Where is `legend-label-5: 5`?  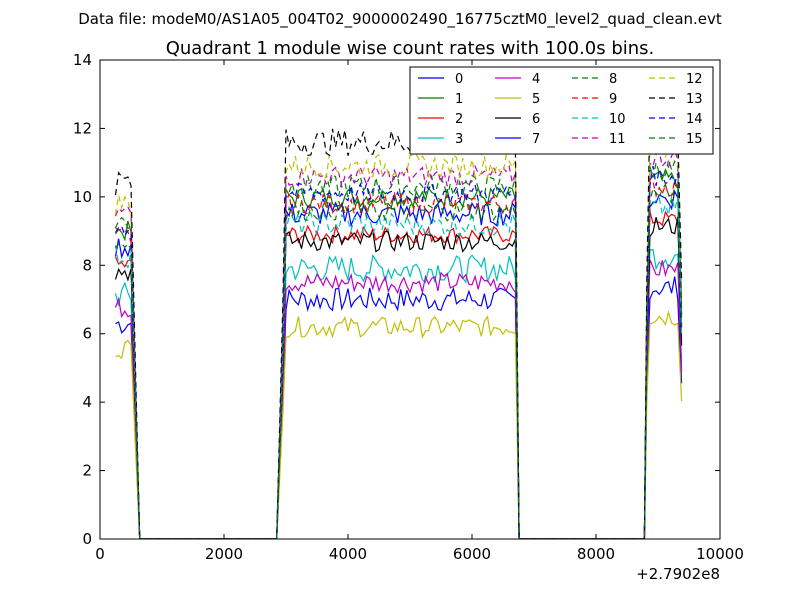 legend-label-5: 5 is located at coordinates (536, 99).